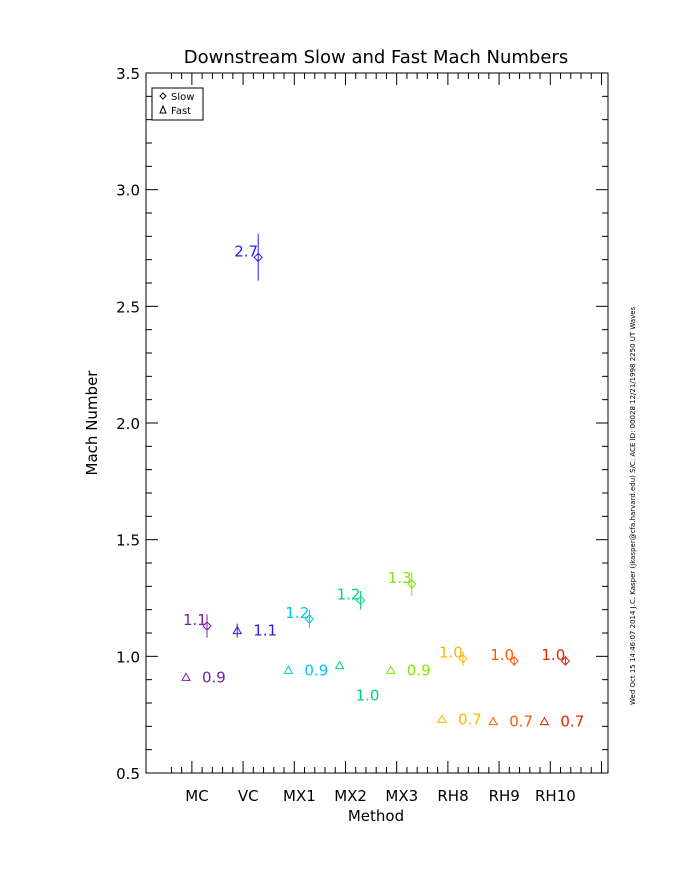  I want to click on y-tick-label: 2.5, so click(128, 307).